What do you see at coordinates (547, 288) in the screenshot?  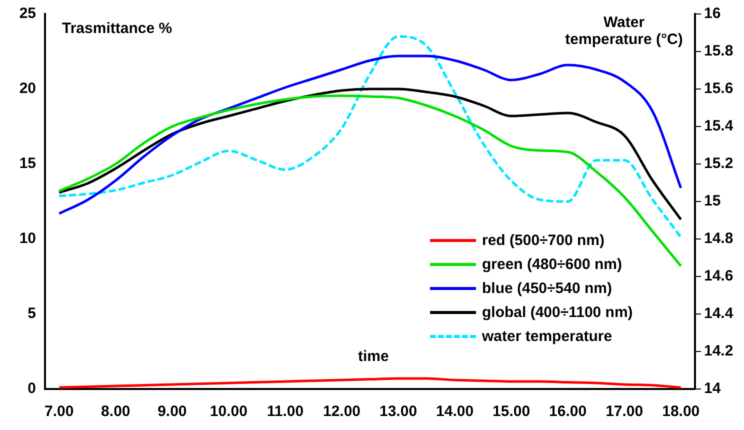 I see `legend-label: blue (450÷540 nm)` at bounding box center [547, 288].